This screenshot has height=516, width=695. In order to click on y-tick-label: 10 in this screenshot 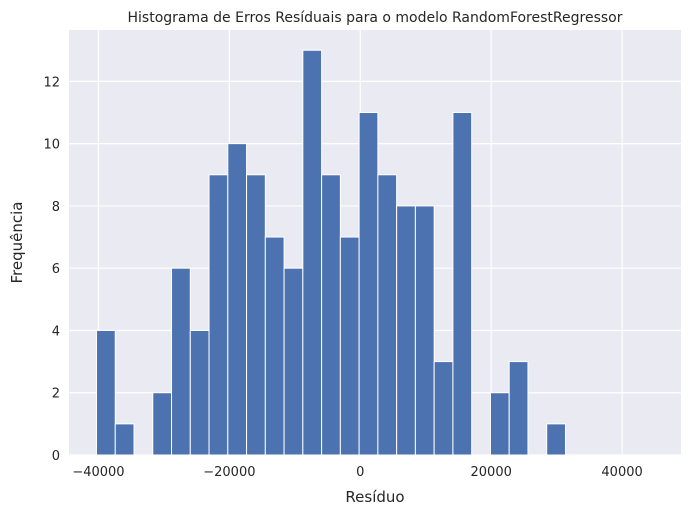, I will do `click(51, 145)`.